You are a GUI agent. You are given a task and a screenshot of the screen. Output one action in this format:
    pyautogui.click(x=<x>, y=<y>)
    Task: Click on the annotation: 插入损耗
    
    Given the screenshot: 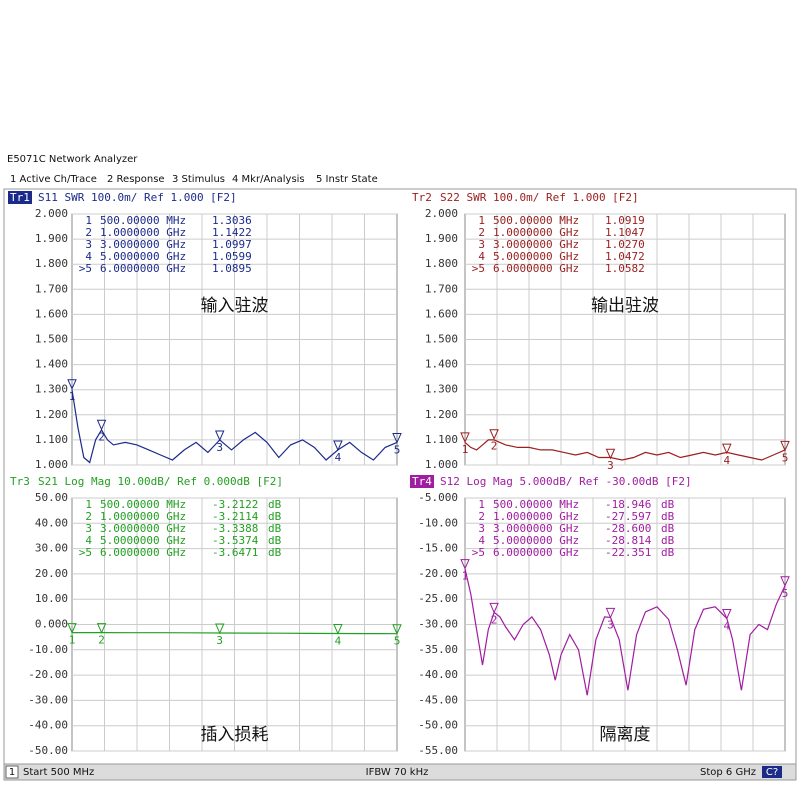 What is the action you would take?
    pyautogui.click(x=235, y=735)
    